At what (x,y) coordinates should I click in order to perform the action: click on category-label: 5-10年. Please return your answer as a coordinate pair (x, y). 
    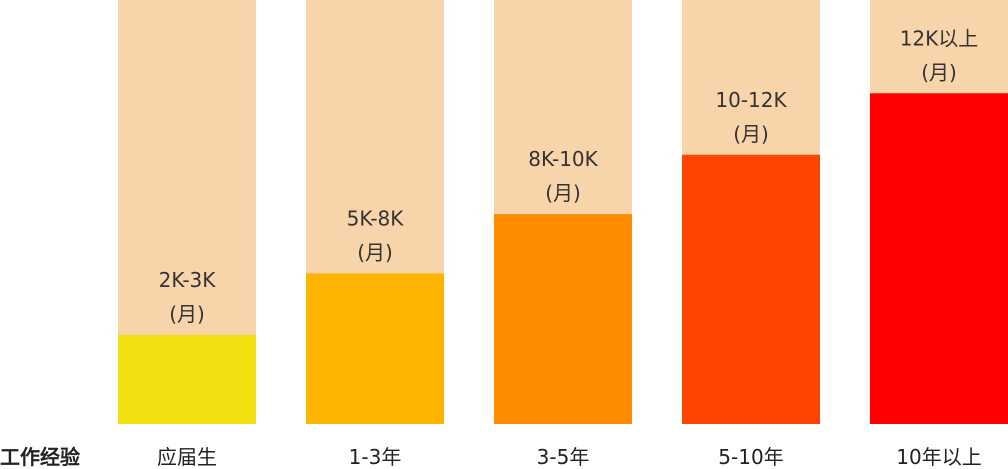
    Looking at the image, I should click on (750, 457).